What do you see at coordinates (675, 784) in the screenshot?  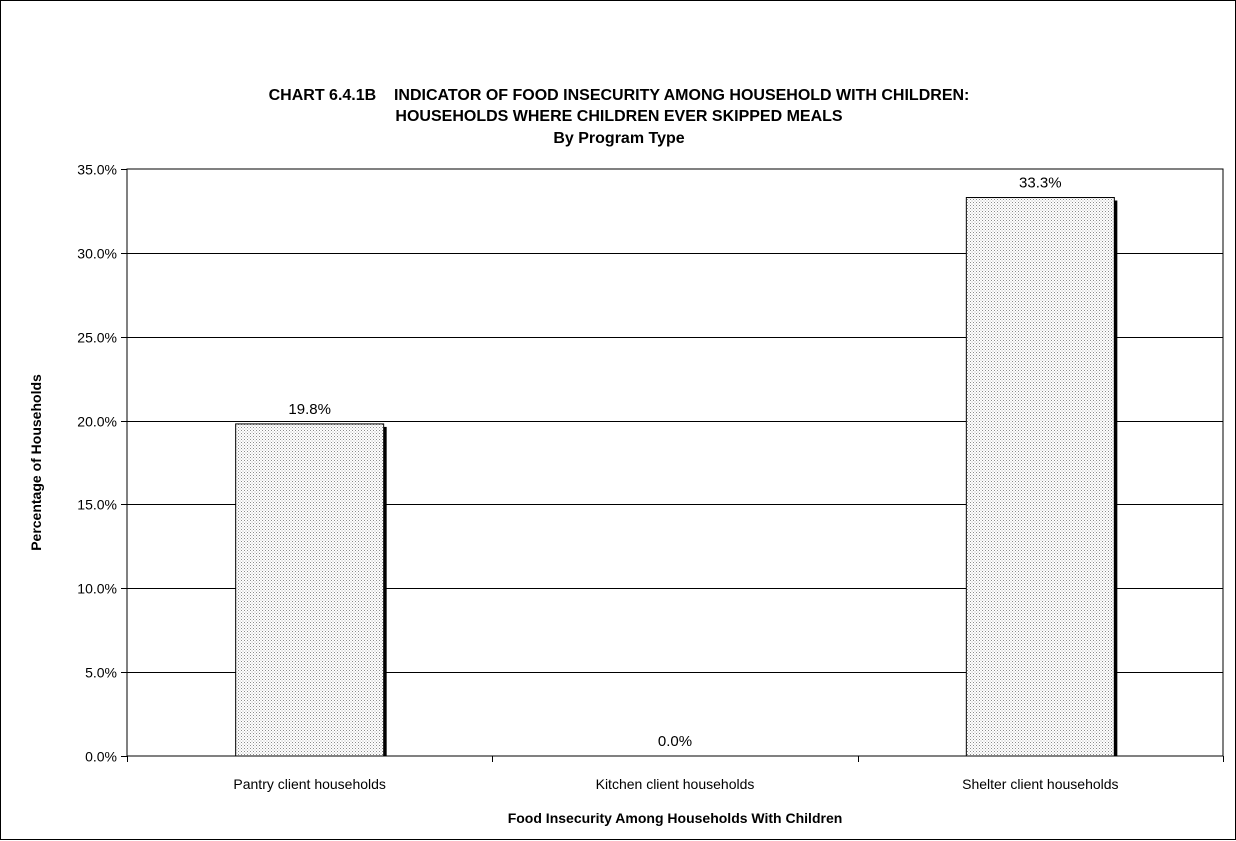 I see `x-category-label-1: Kitchen client households` at bounding box center [675, 784].